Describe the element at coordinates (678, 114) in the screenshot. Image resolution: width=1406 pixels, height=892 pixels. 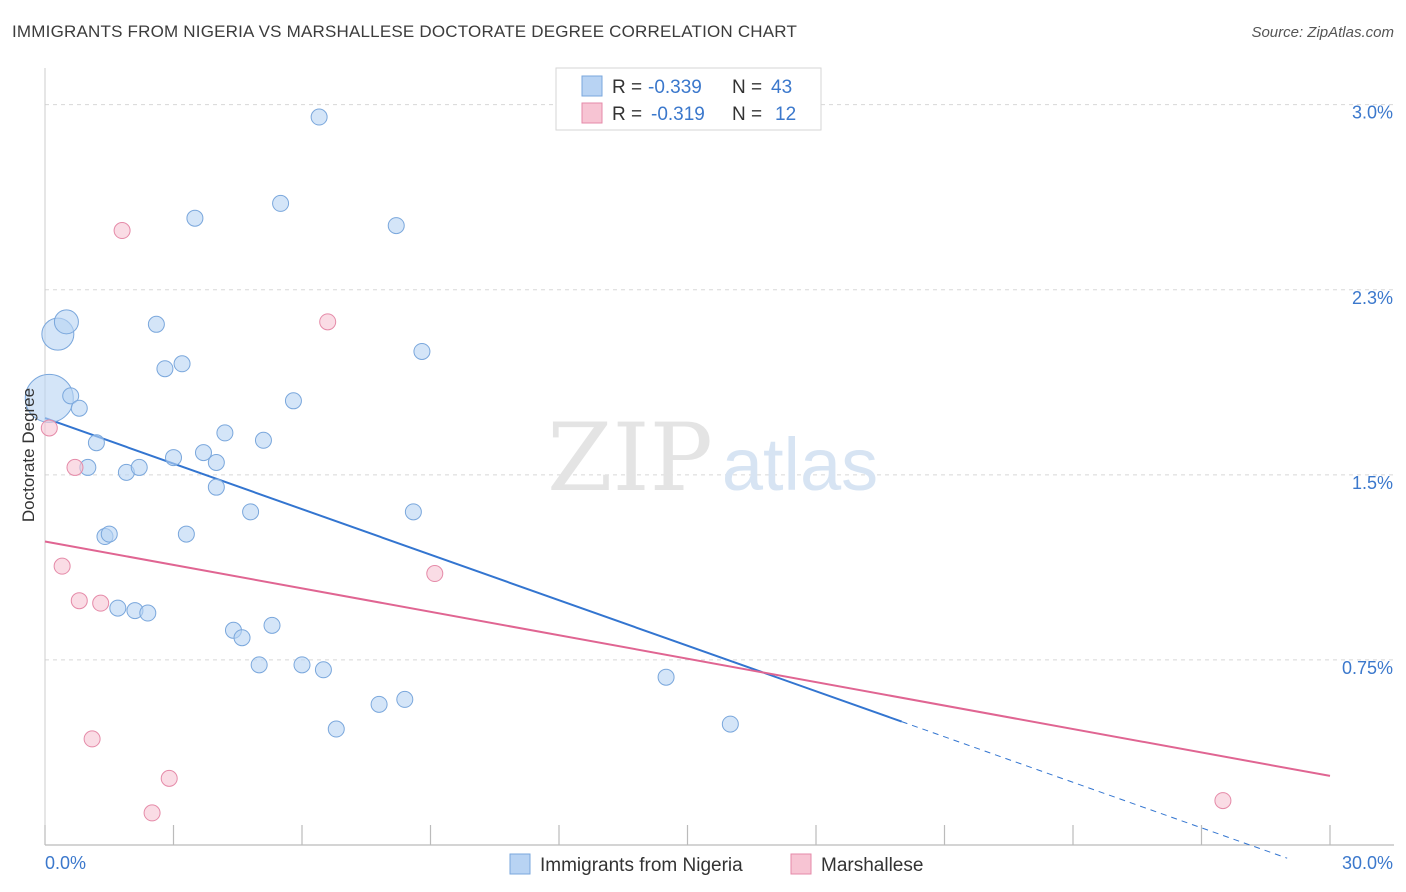
I see `legend-r-value-marshallese: -0.319` at that location.